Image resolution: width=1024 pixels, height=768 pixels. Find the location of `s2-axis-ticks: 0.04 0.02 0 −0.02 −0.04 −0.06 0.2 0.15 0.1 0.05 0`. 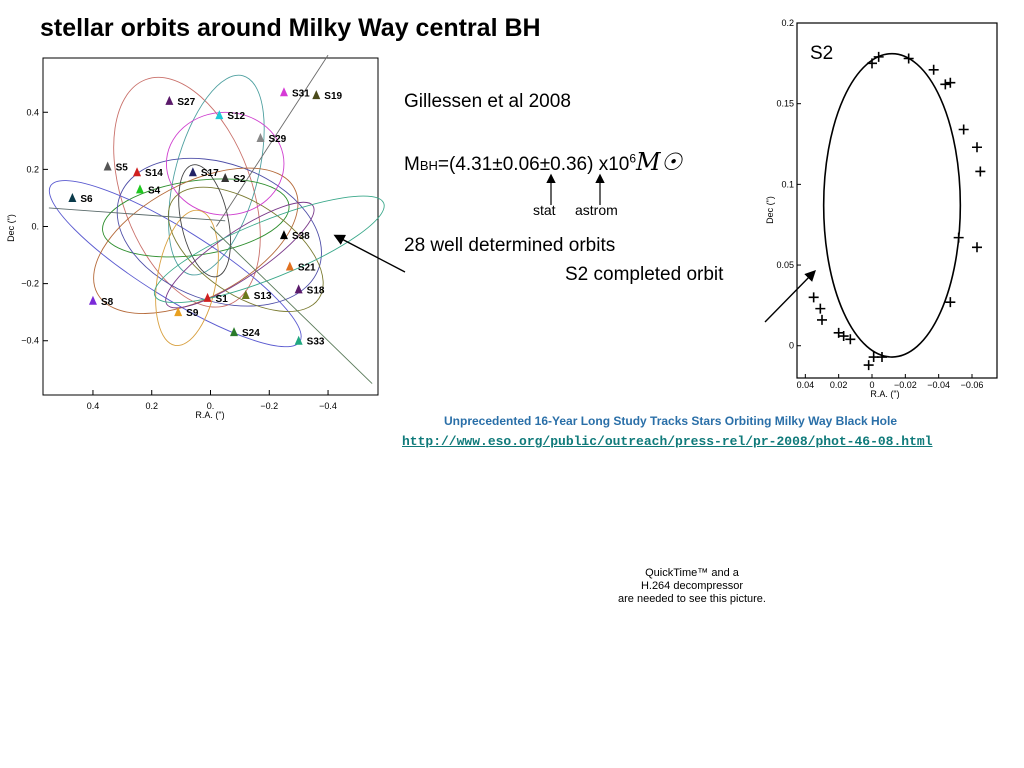

s2-axis-ticks: 0.04 0.02 0 −0.02 −0.04 −0.06 0.2 0.15 0.1 0.05 0 is located at coordinates (879, 204).